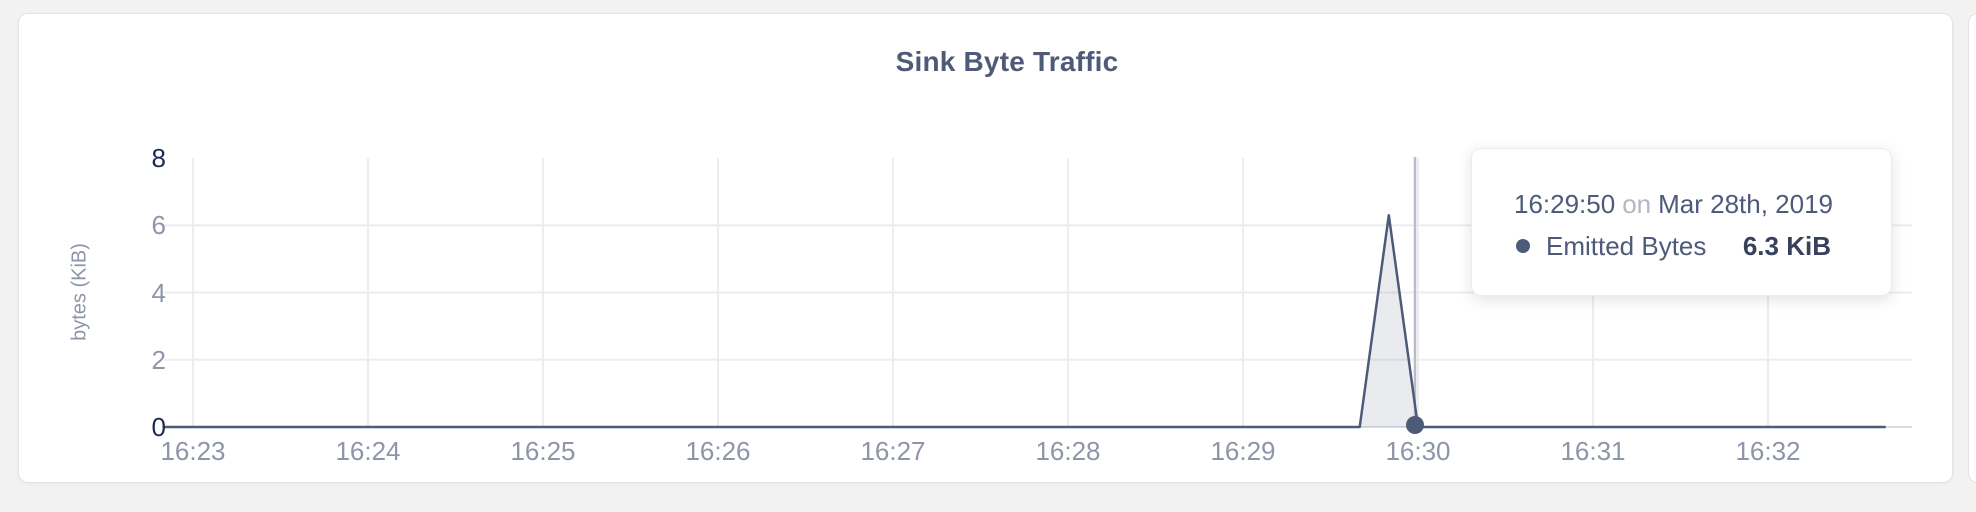 The image size is (1976, 512). What do you see at coordinates (893, 451) in the screenshot?
I see `x-tick-label: 16:27` at bounding box center [893, 451].